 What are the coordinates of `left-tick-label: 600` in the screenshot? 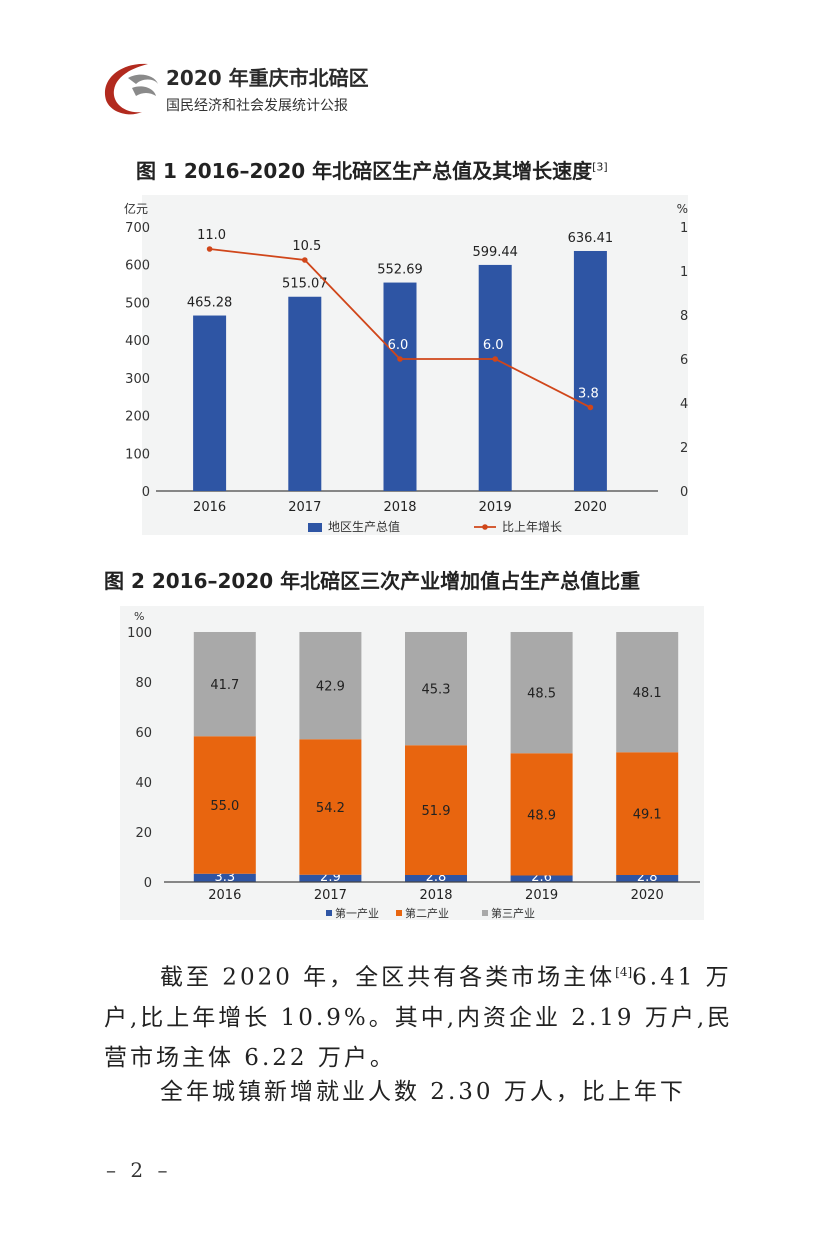 It's located at (137, 266).